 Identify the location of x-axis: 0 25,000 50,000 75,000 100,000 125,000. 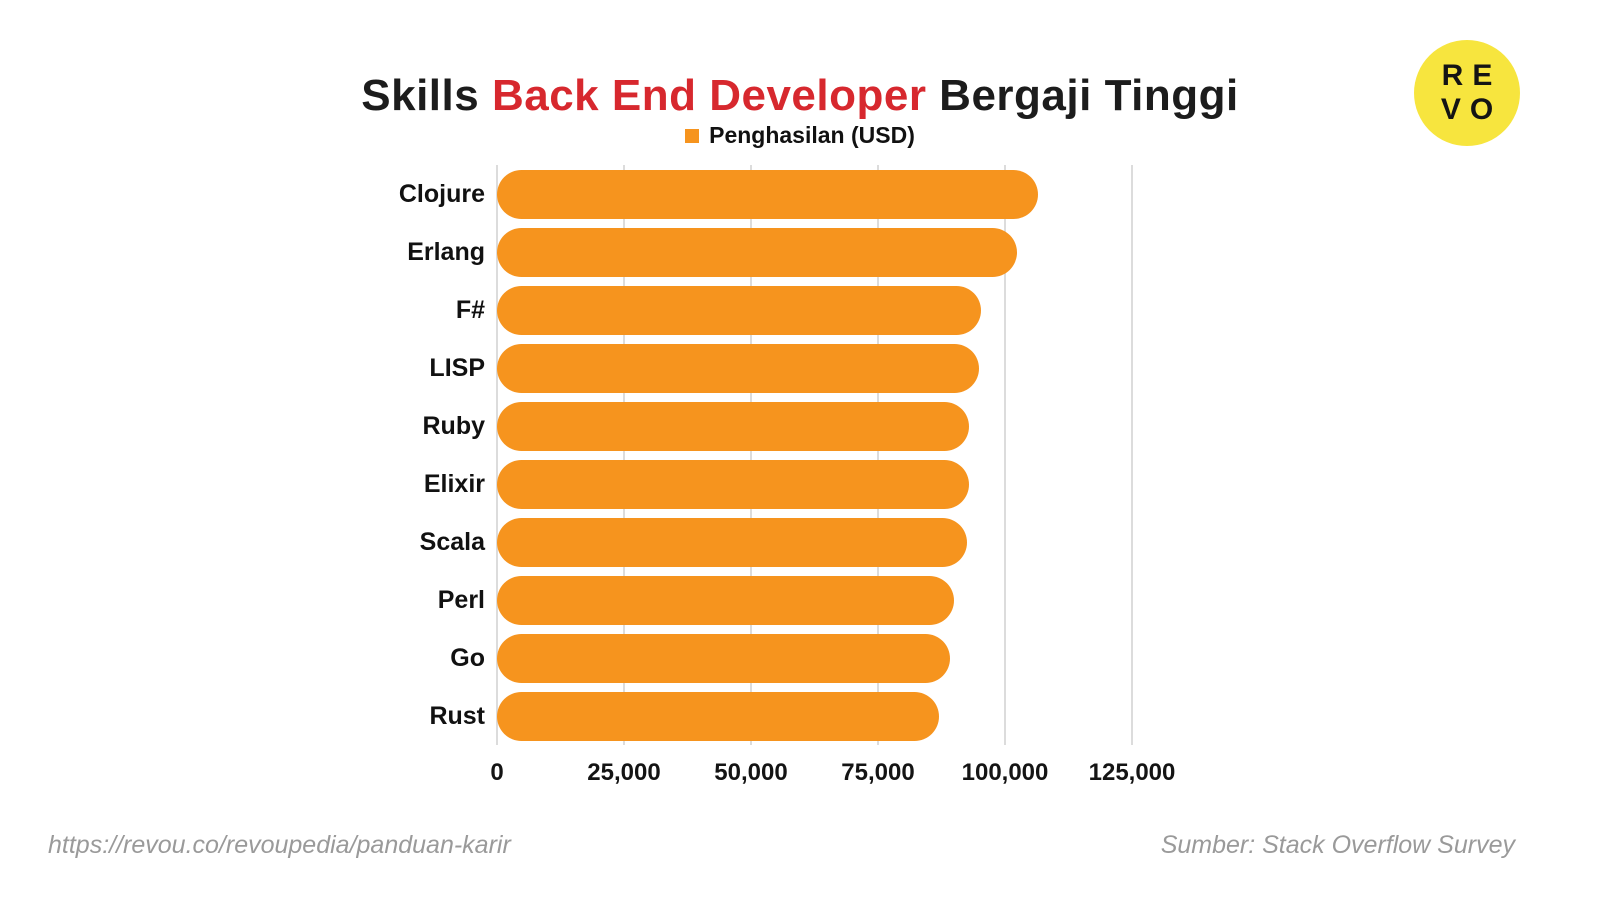
(832, 779).